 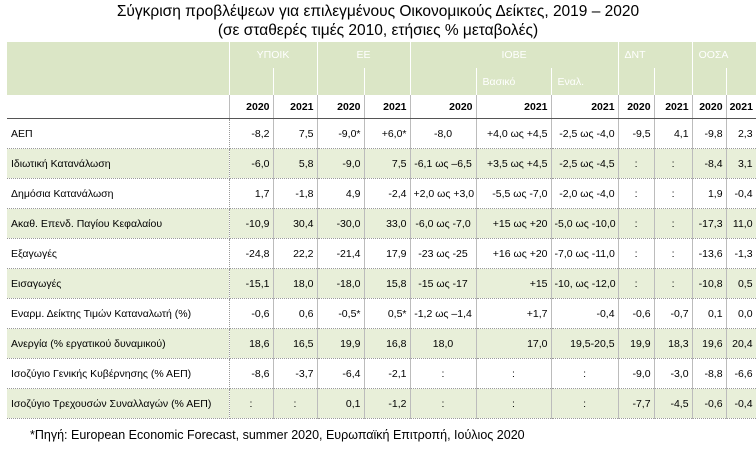 I want to click on table-cell: 11,0, so click(x=741, y=223).